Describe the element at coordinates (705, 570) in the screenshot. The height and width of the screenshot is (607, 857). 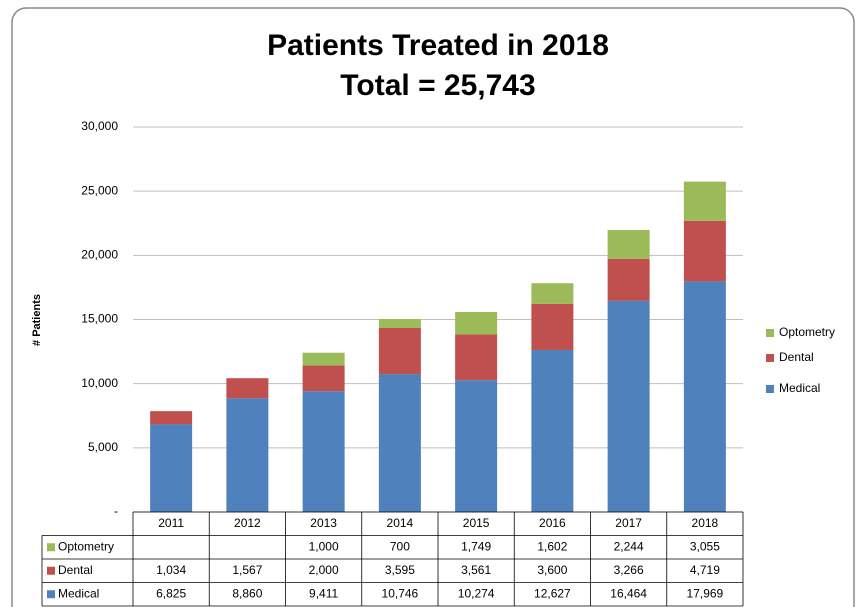
I see `table-cell: 4,719` at that location.